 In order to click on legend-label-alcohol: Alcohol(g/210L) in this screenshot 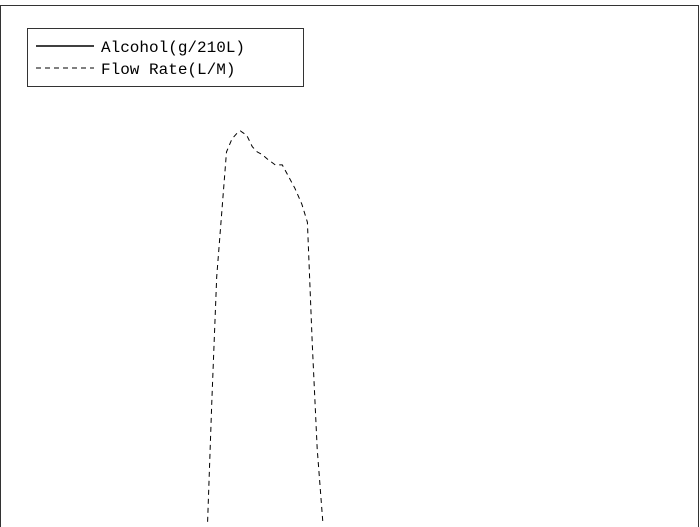, I will do `click(173, 48)`.